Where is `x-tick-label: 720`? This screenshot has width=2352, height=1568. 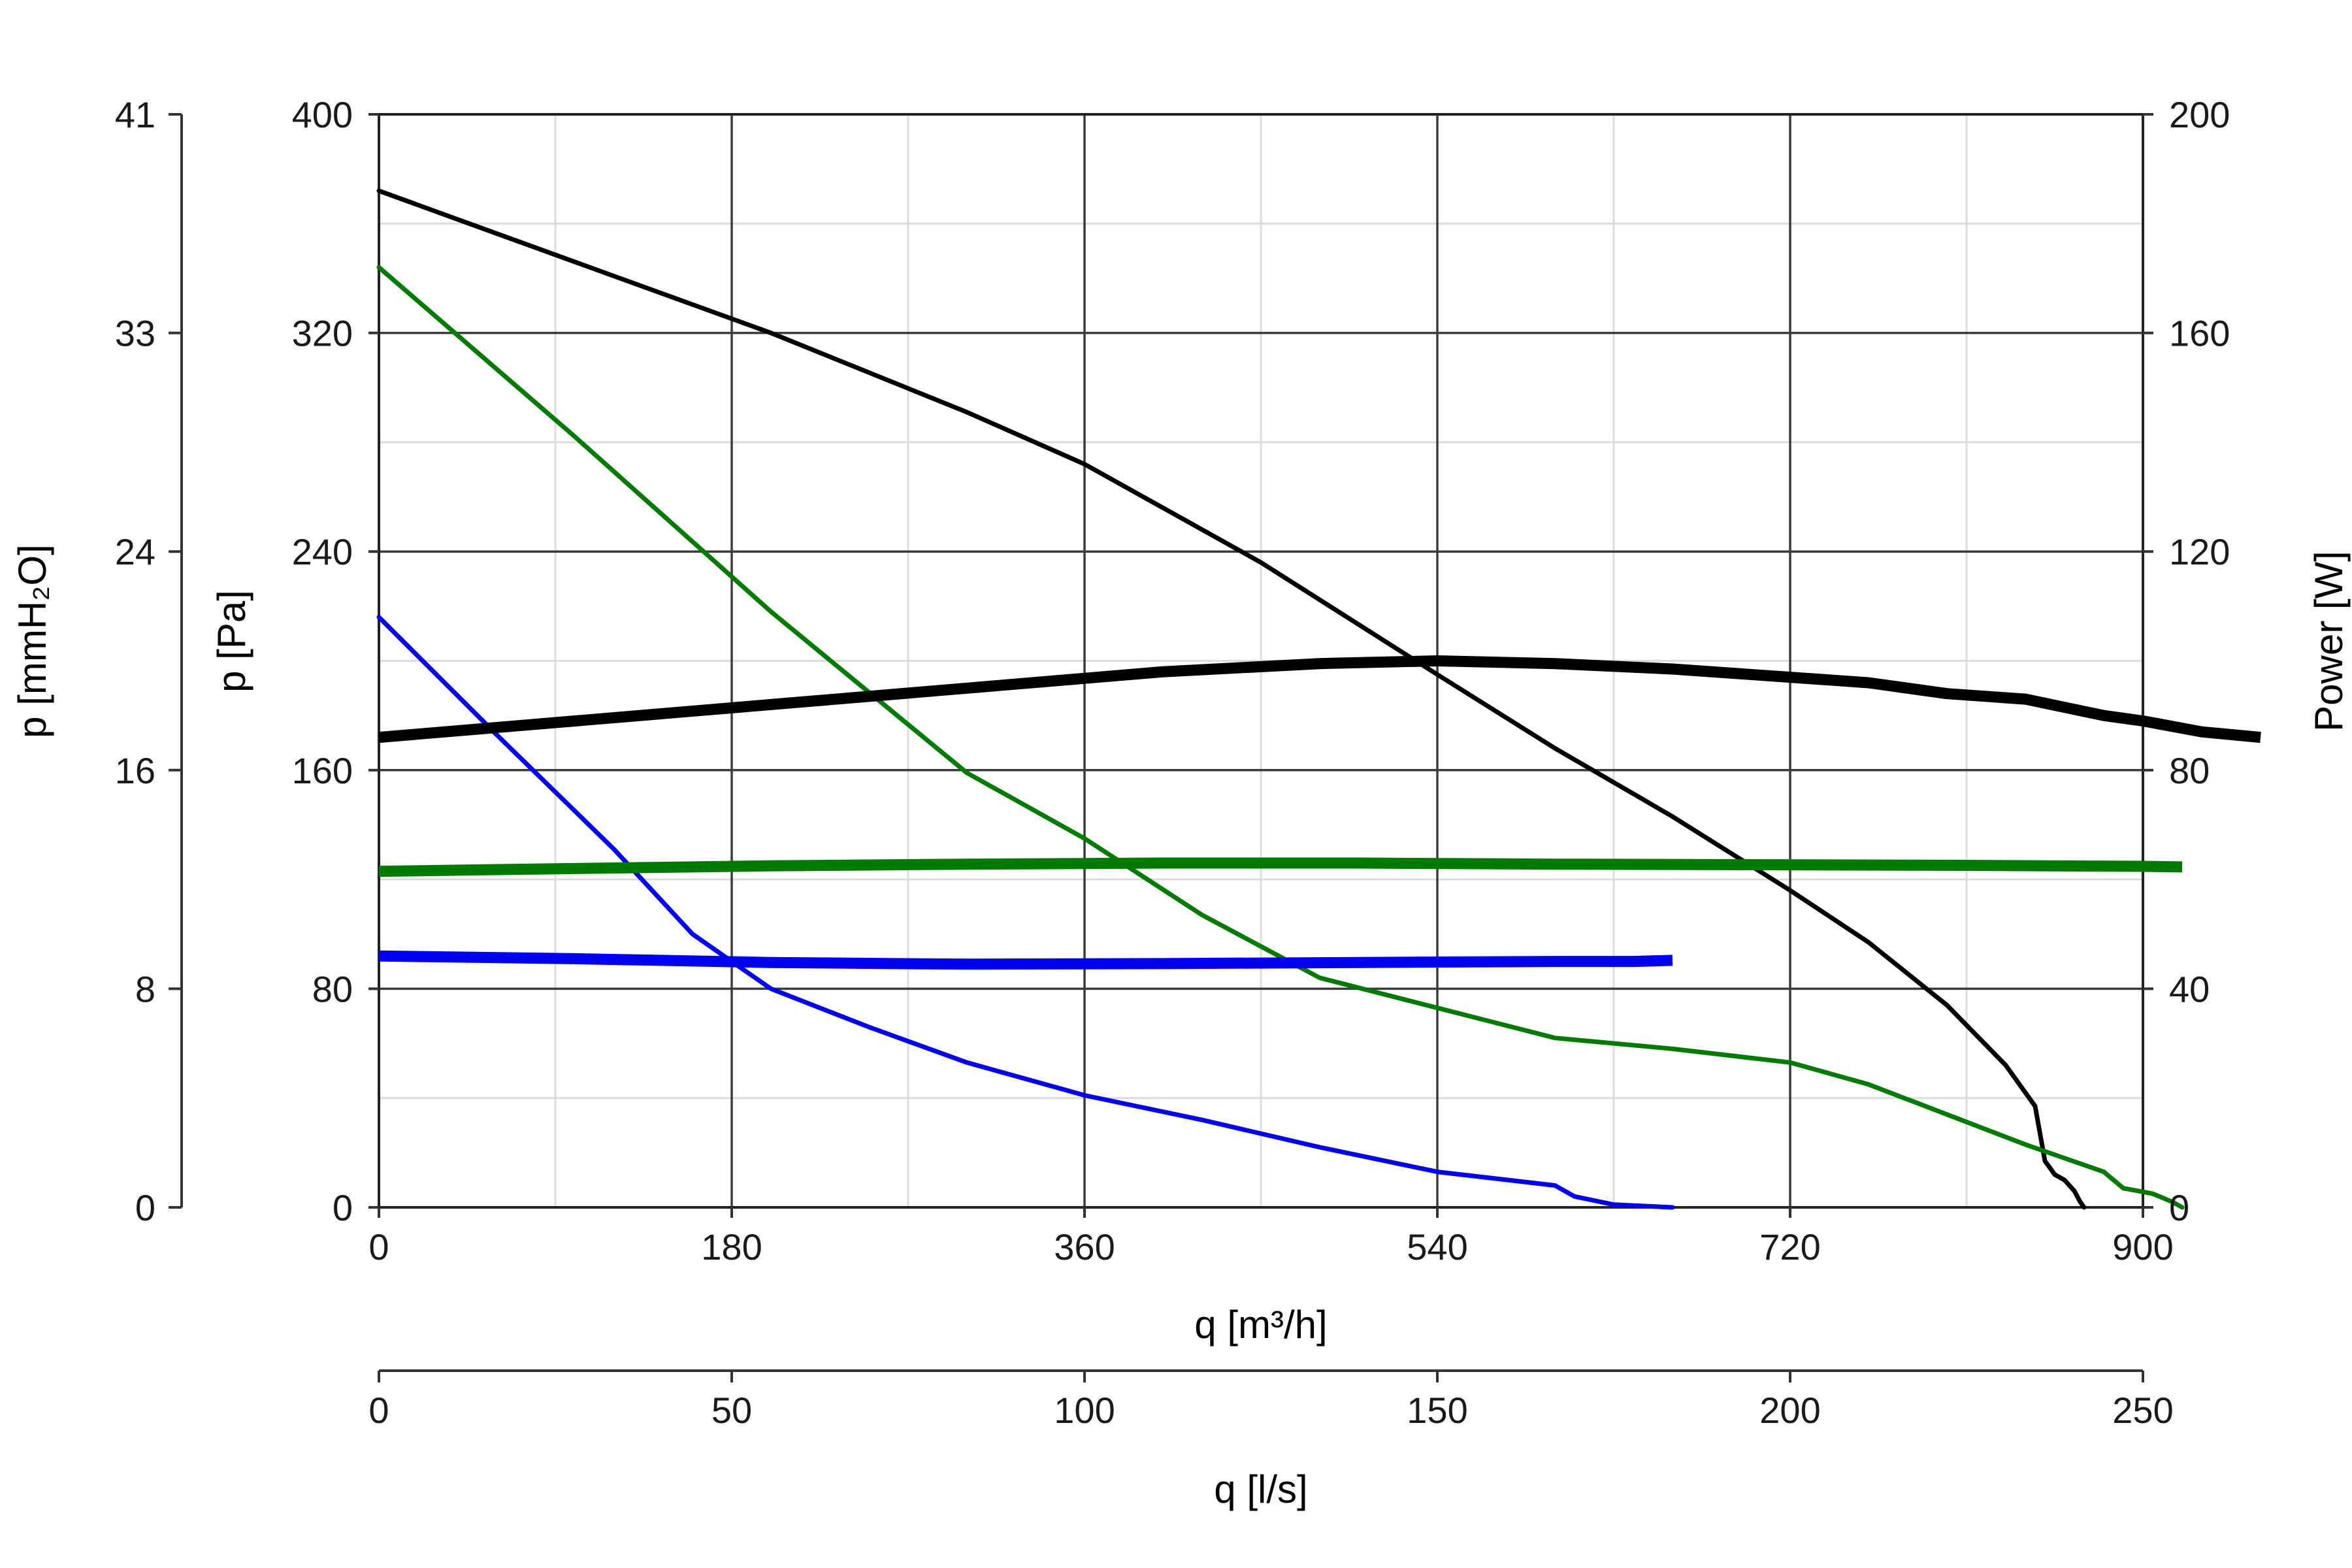
x-tick-label: 720 is located at coordinates (1789, 1246).